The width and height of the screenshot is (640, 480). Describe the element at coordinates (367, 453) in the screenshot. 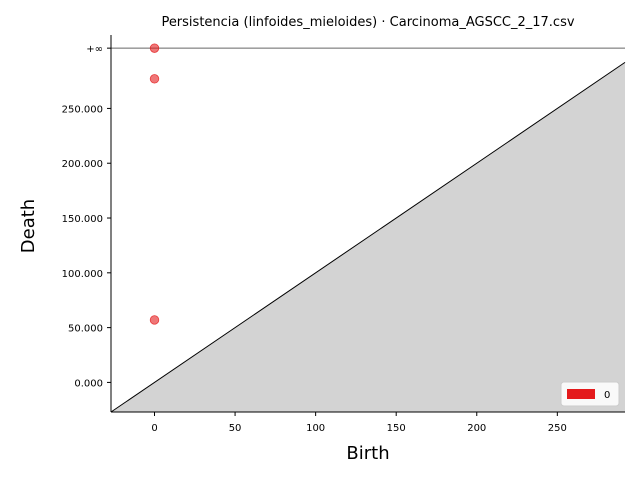

I see `x-axis-label: Birth` at that location.